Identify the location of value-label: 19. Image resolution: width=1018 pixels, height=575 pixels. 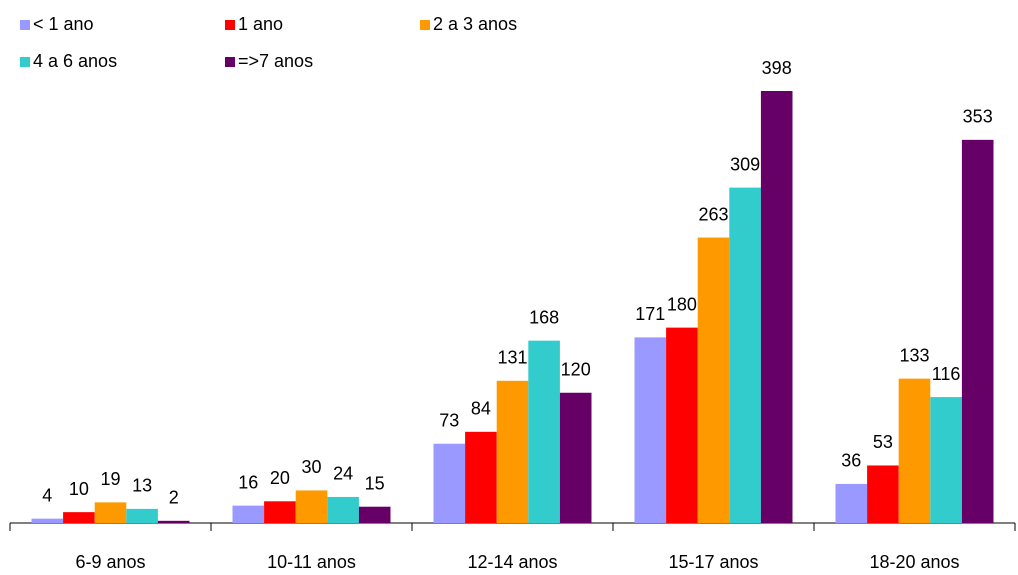
(110, 479).